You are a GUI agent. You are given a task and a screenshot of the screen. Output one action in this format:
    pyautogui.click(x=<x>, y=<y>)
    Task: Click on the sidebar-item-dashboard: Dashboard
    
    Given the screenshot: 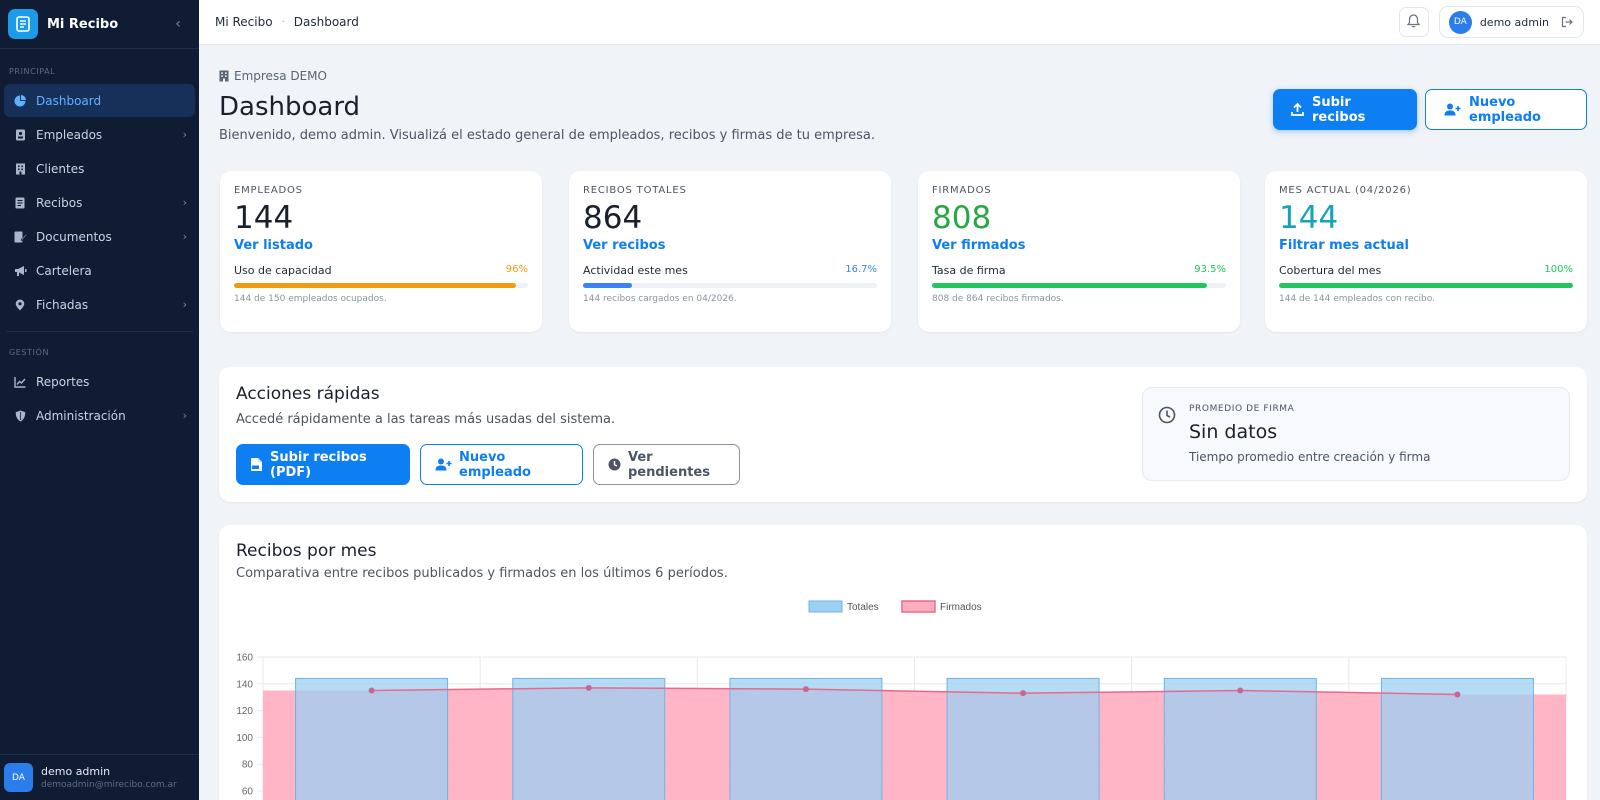 What is the action you would take?
    pyautogui.click(x=99, y=100)
    